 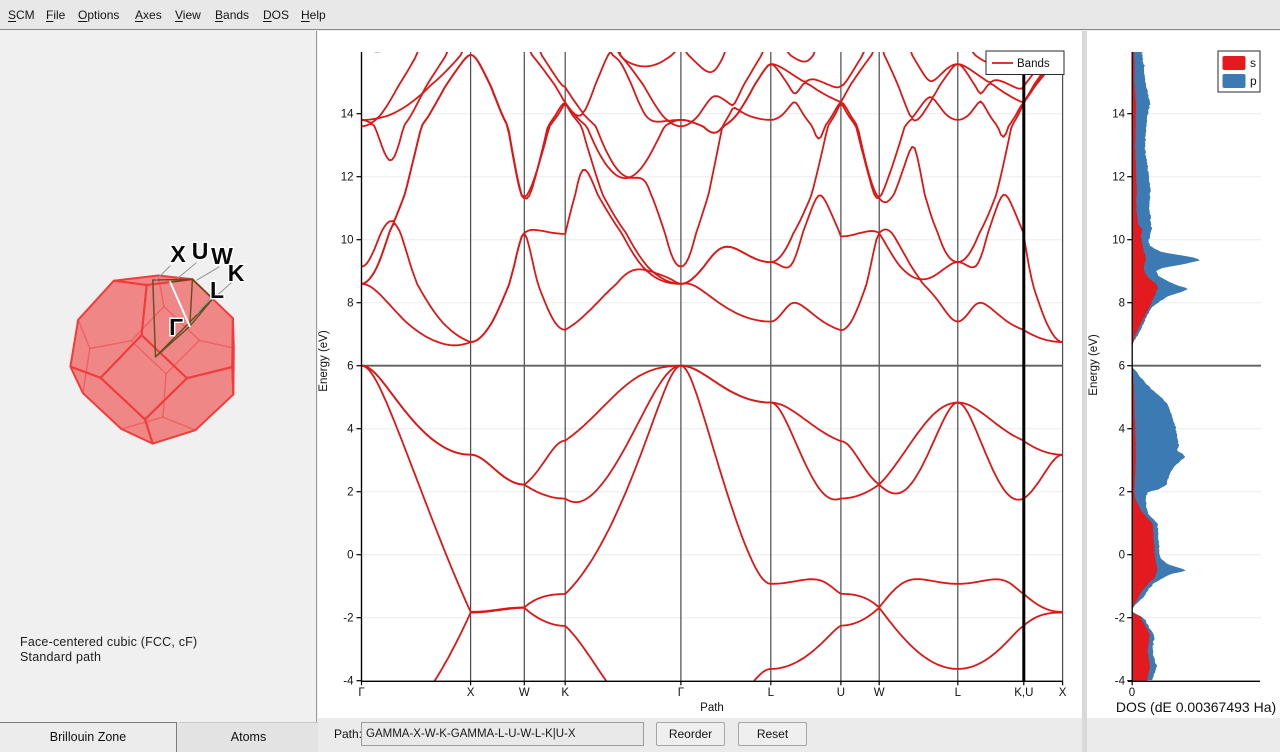 What do you see at coordinates (178, 254) in the screenshot?
I see `svg-text: X` at bounding box center [178, 254].